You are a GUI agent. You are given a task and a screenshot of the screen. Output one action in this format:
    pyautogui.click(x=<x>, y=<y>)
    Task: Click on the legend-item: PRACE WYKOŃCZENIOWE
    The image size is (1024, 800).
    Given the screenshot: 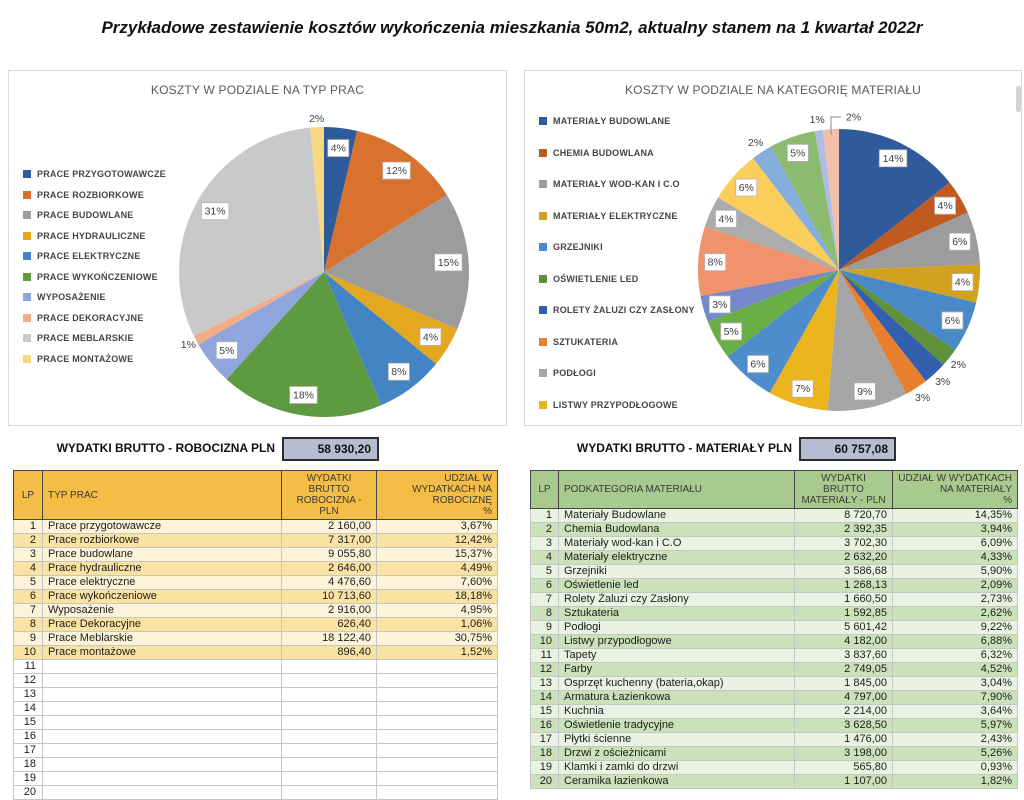 What is the action you would take?
    pyautogui.click(x=94, y=277)
    